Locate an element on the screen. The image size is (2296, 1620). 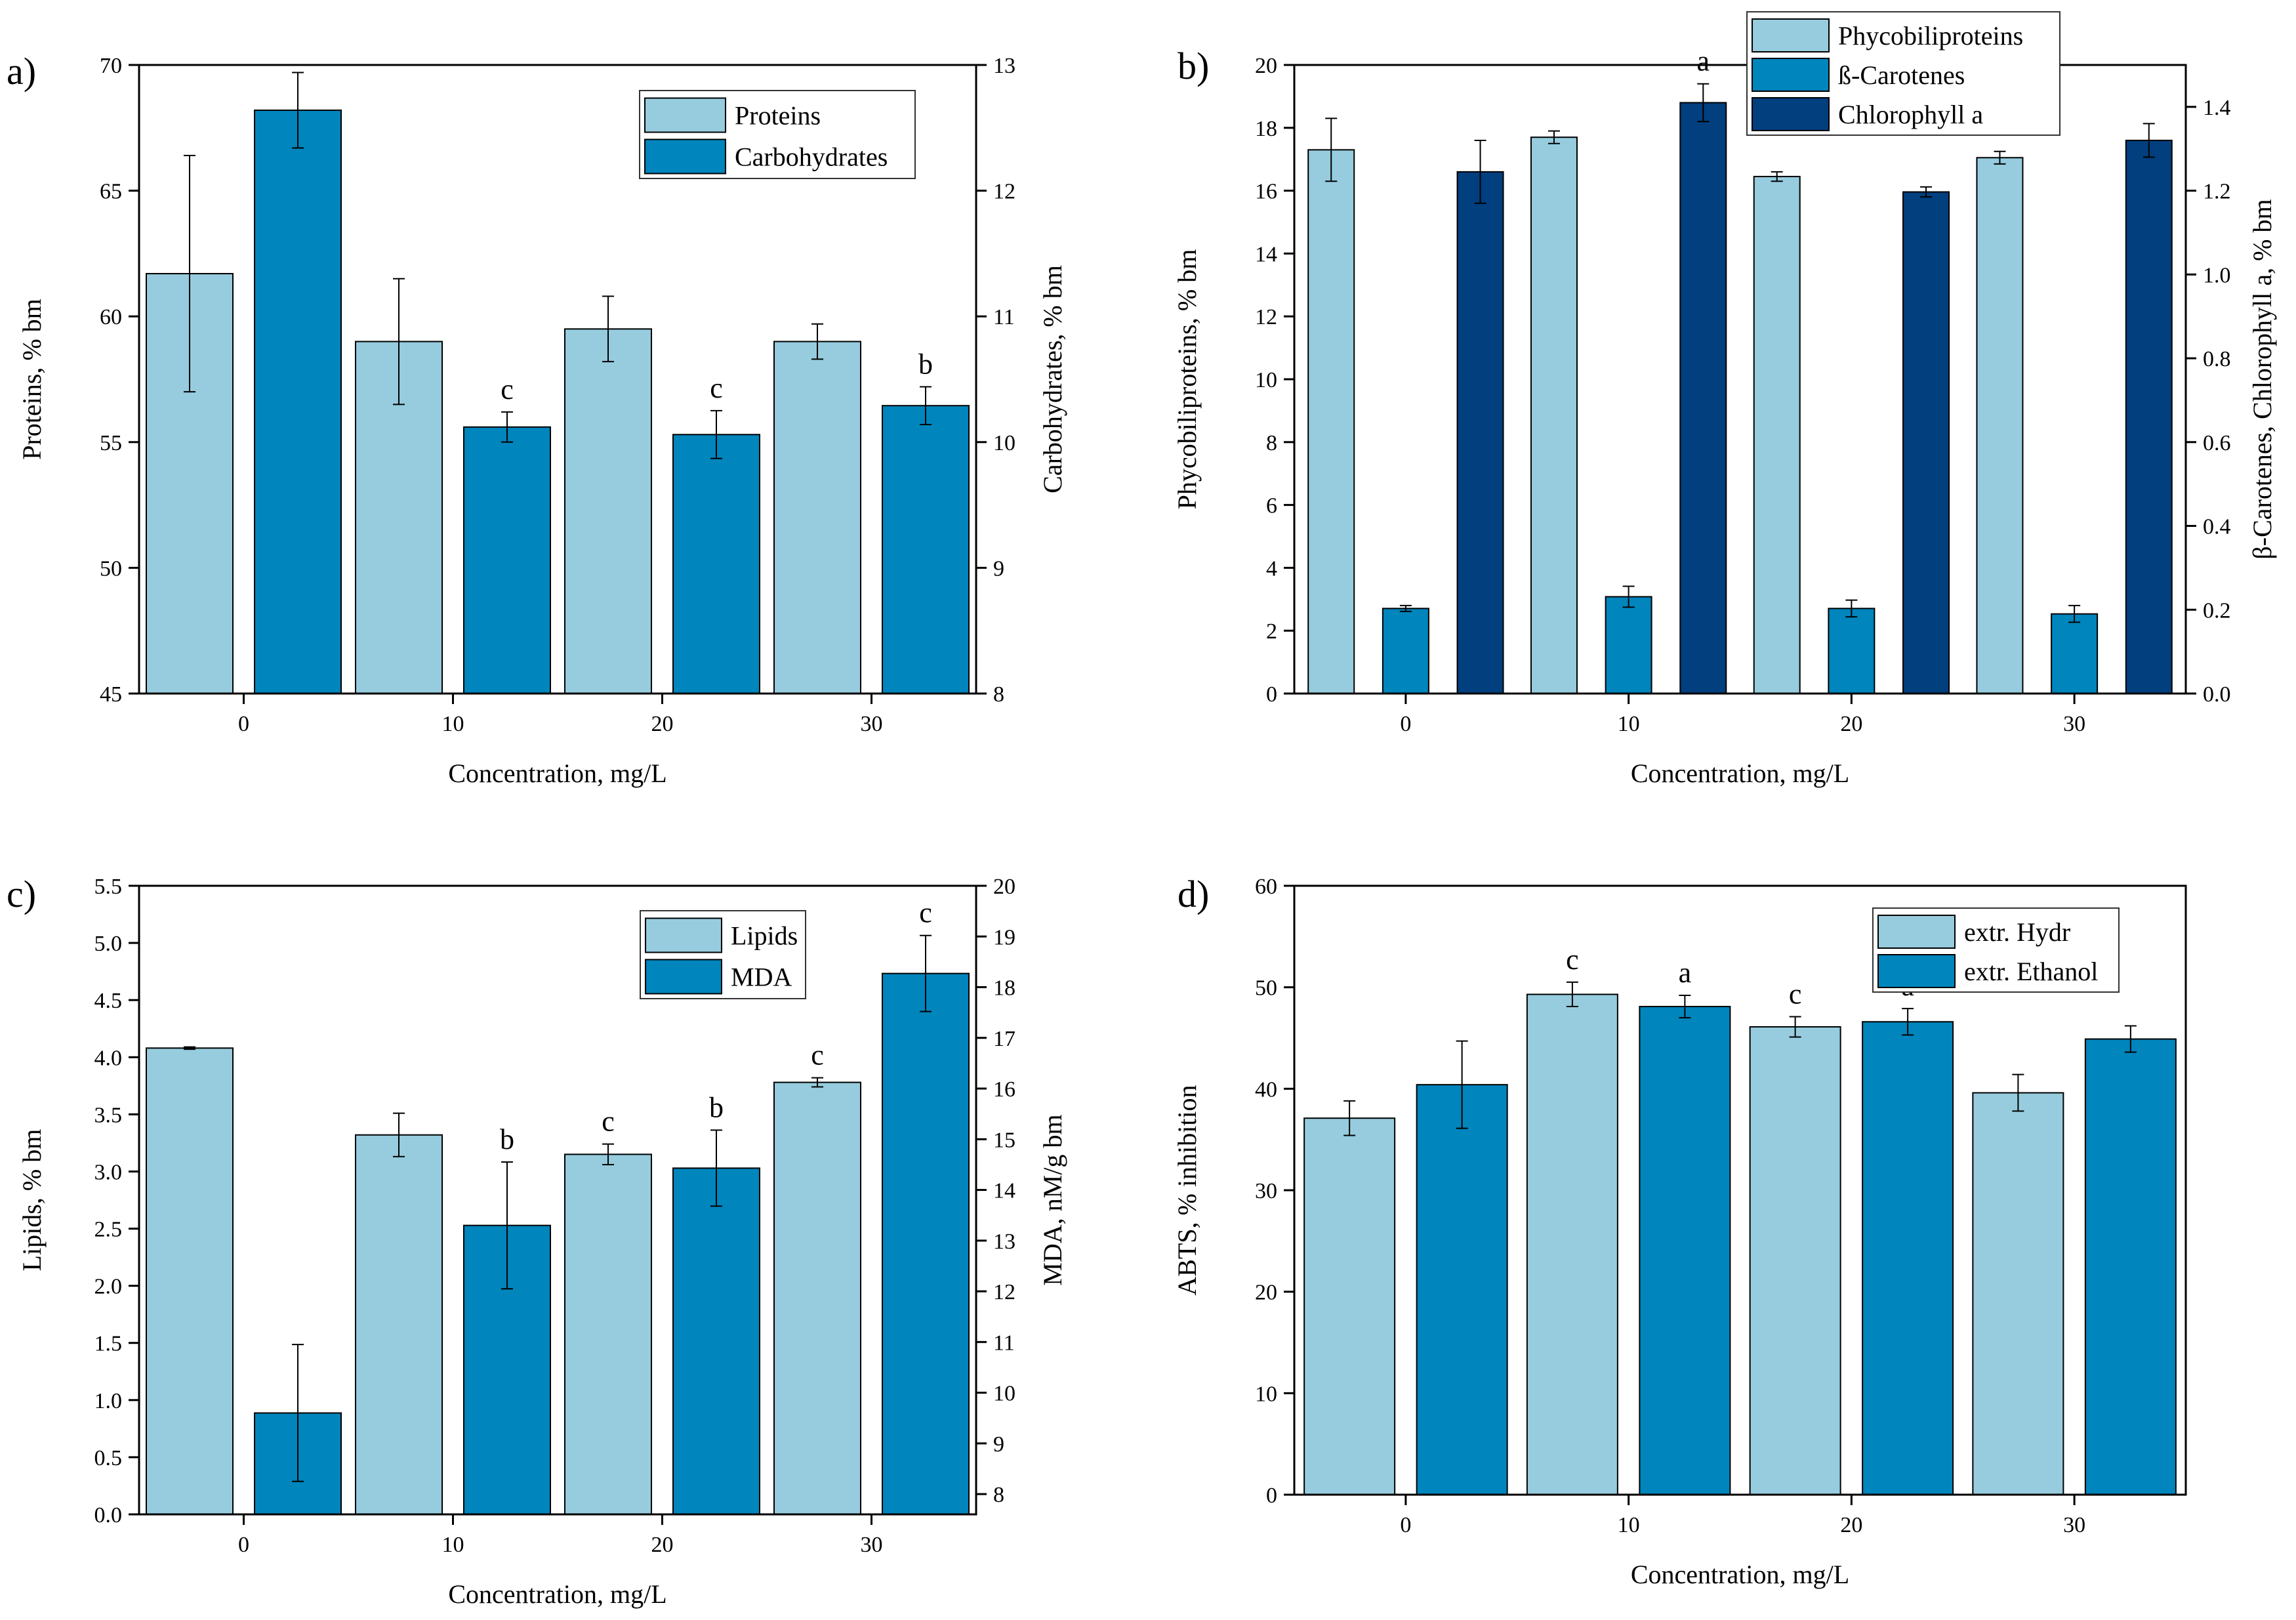
left-axis-tick-label: 16 is located at coordinates (1266, 192).